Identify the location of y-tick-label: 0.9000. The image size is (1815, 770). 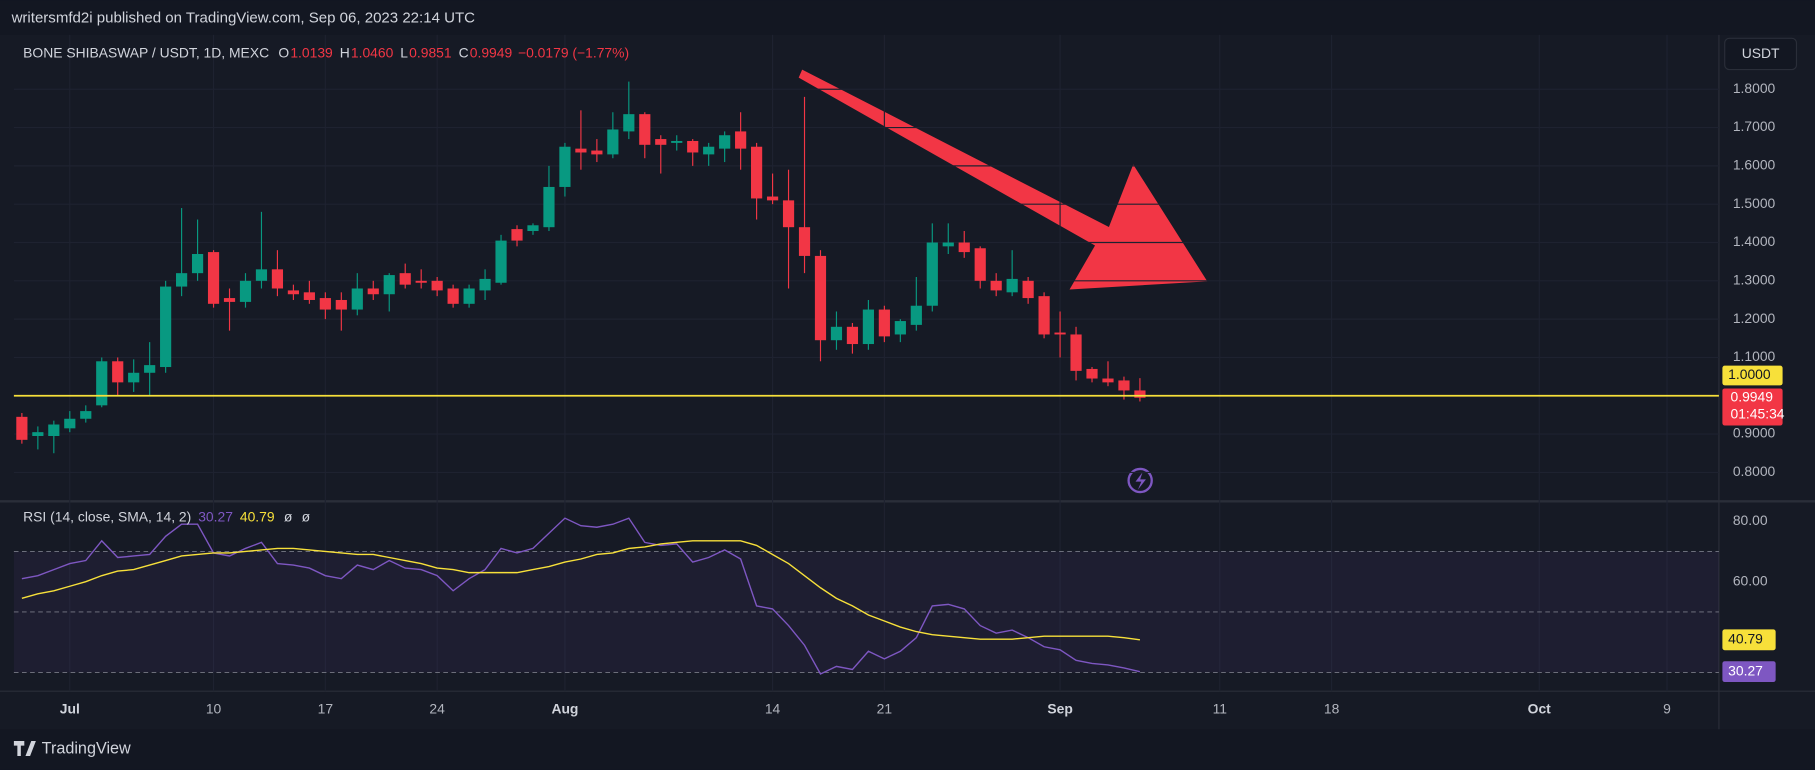
(1754, 433).